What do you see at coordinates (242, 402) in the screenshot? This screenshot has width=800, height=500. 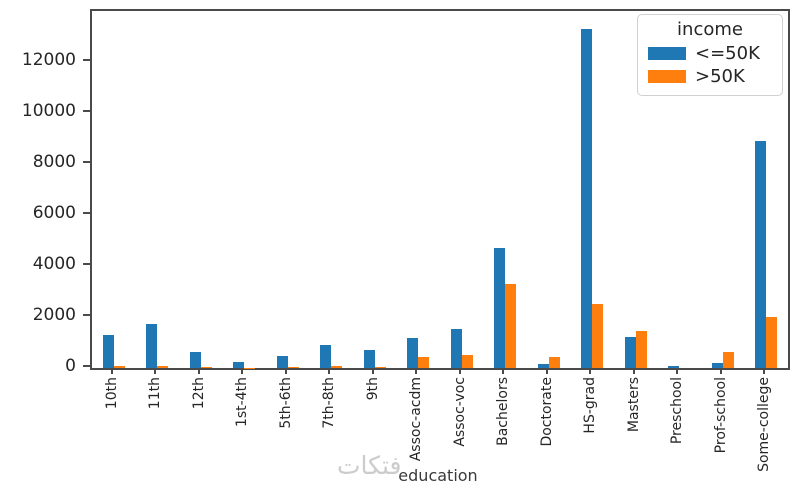 I see `x-tick-label-1st-4th: 1st-4th` at bounding box center [242, 402].